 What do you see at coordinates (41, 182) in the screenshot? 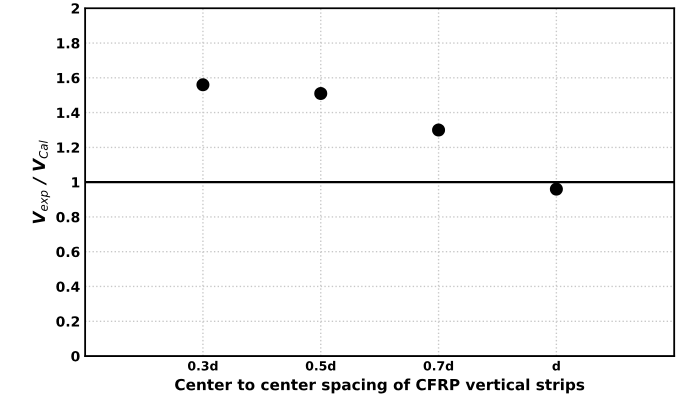
I see `y-axis-title: V$_{exp}$ / V$_{Cal}$` at bounding box center [41, 182].